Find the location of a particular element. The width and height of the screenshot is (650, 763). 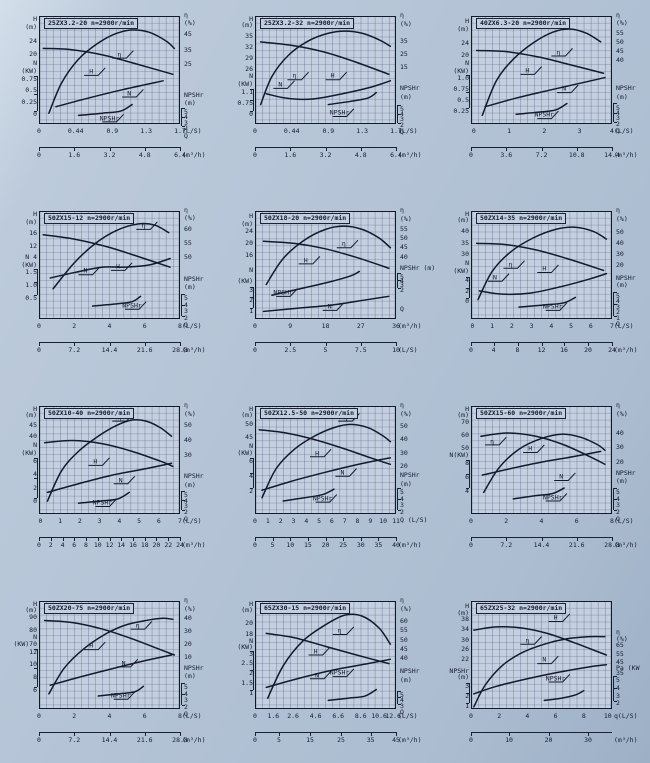

axis-label: 10 is located at coordinates (33, 664).